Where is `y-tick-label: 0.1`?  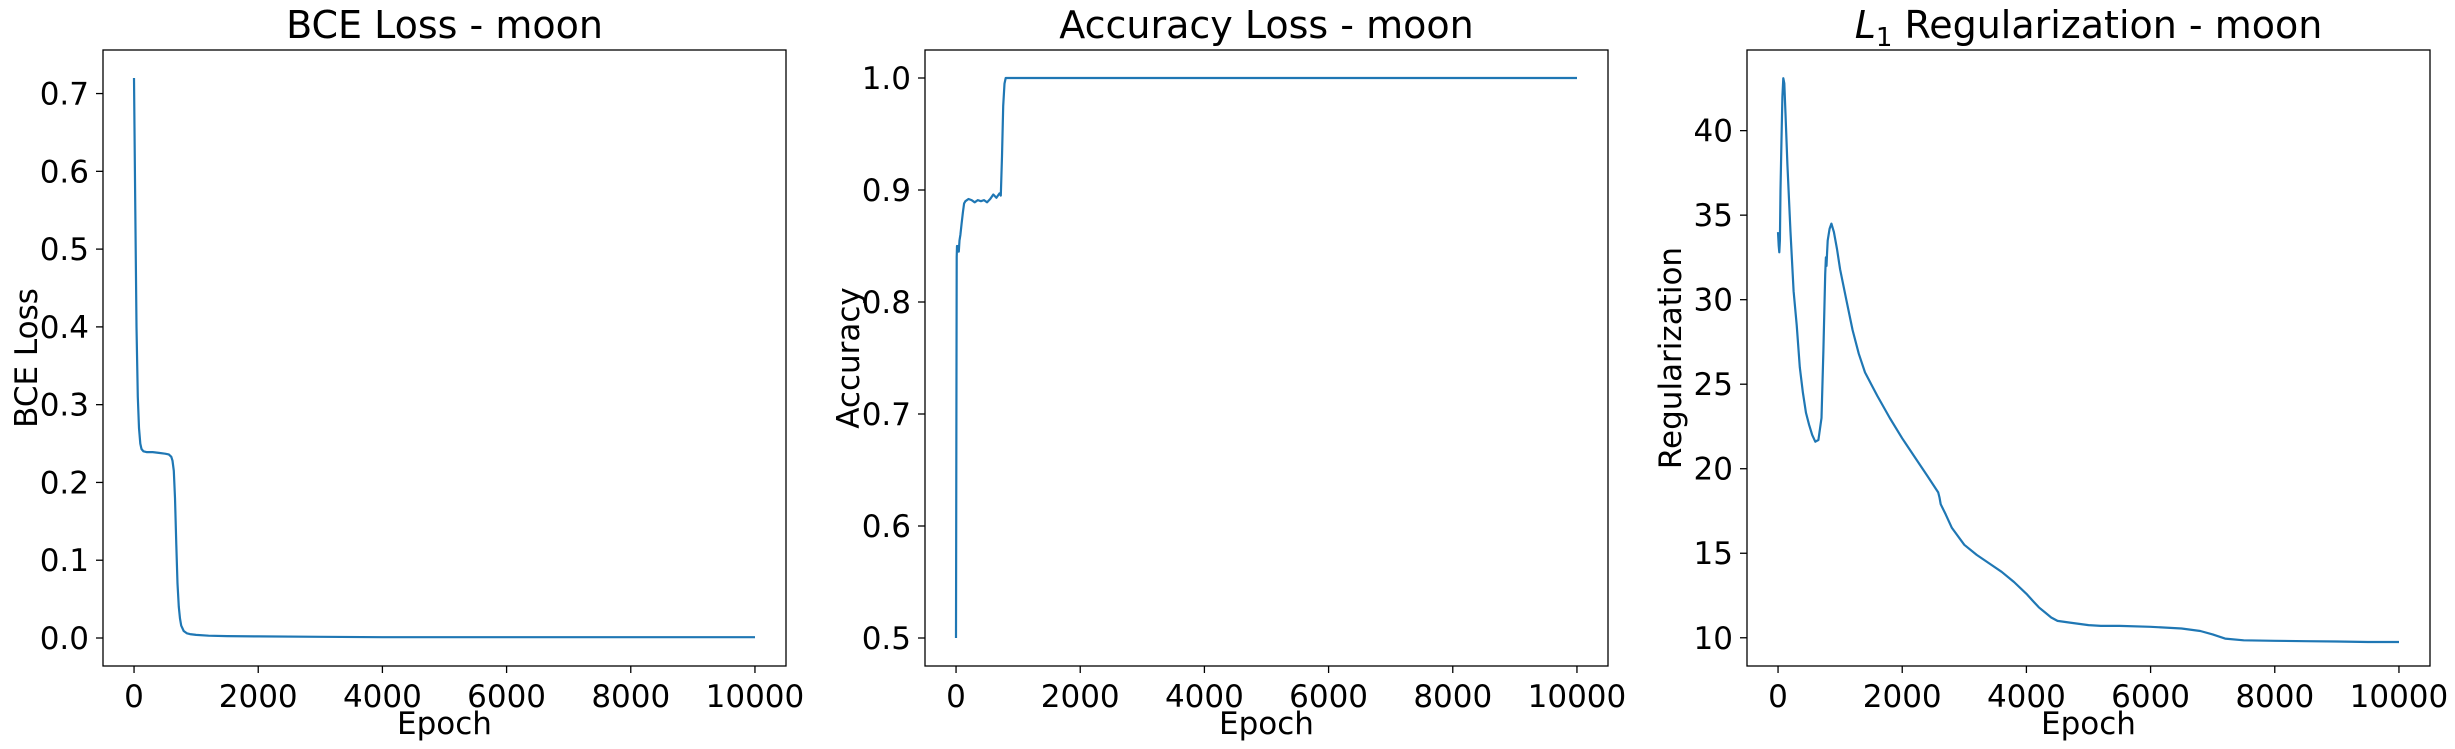 y-tick-label: 0.1 is located at coordinates (64, 561).